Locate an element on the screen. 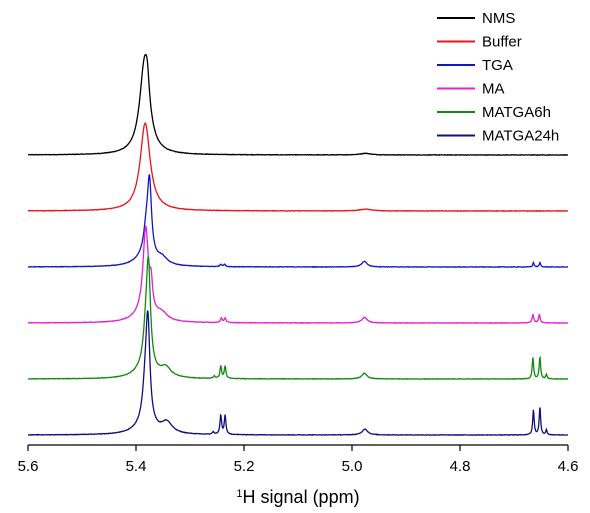  legend-label: MATGA6h is located at coordinates (516, 112).